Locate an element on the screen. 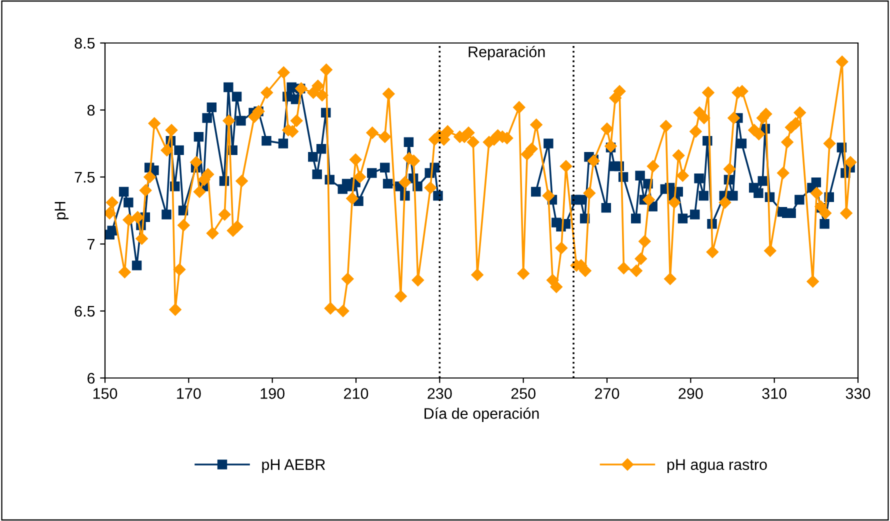 This screenshot has height=521, width=890. y-tick-label: 6 is located at coordinates (91, 378).